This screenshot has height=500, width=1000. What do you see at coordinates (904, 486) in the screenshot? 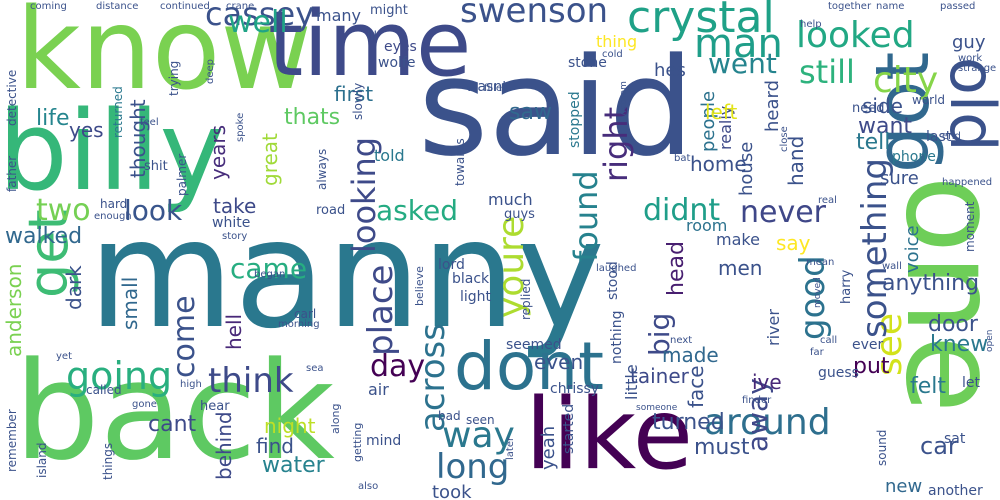
I see `word-new: new` at bounding box center [904, 486].